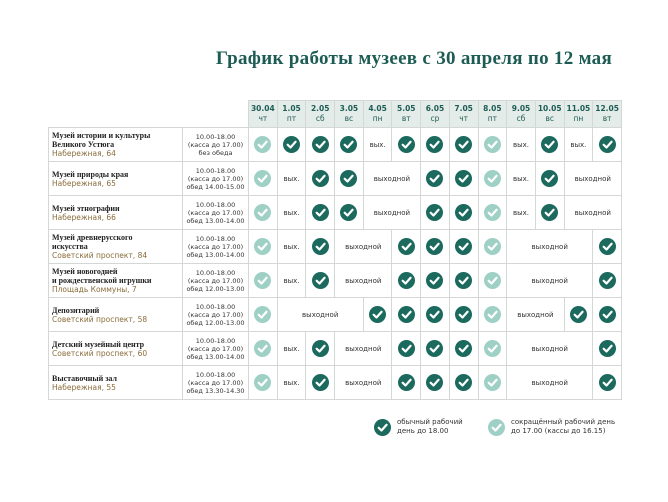 The image size is (668, 502). I want to click on museum-name: Музей истории и культуры, so click(101, 135).